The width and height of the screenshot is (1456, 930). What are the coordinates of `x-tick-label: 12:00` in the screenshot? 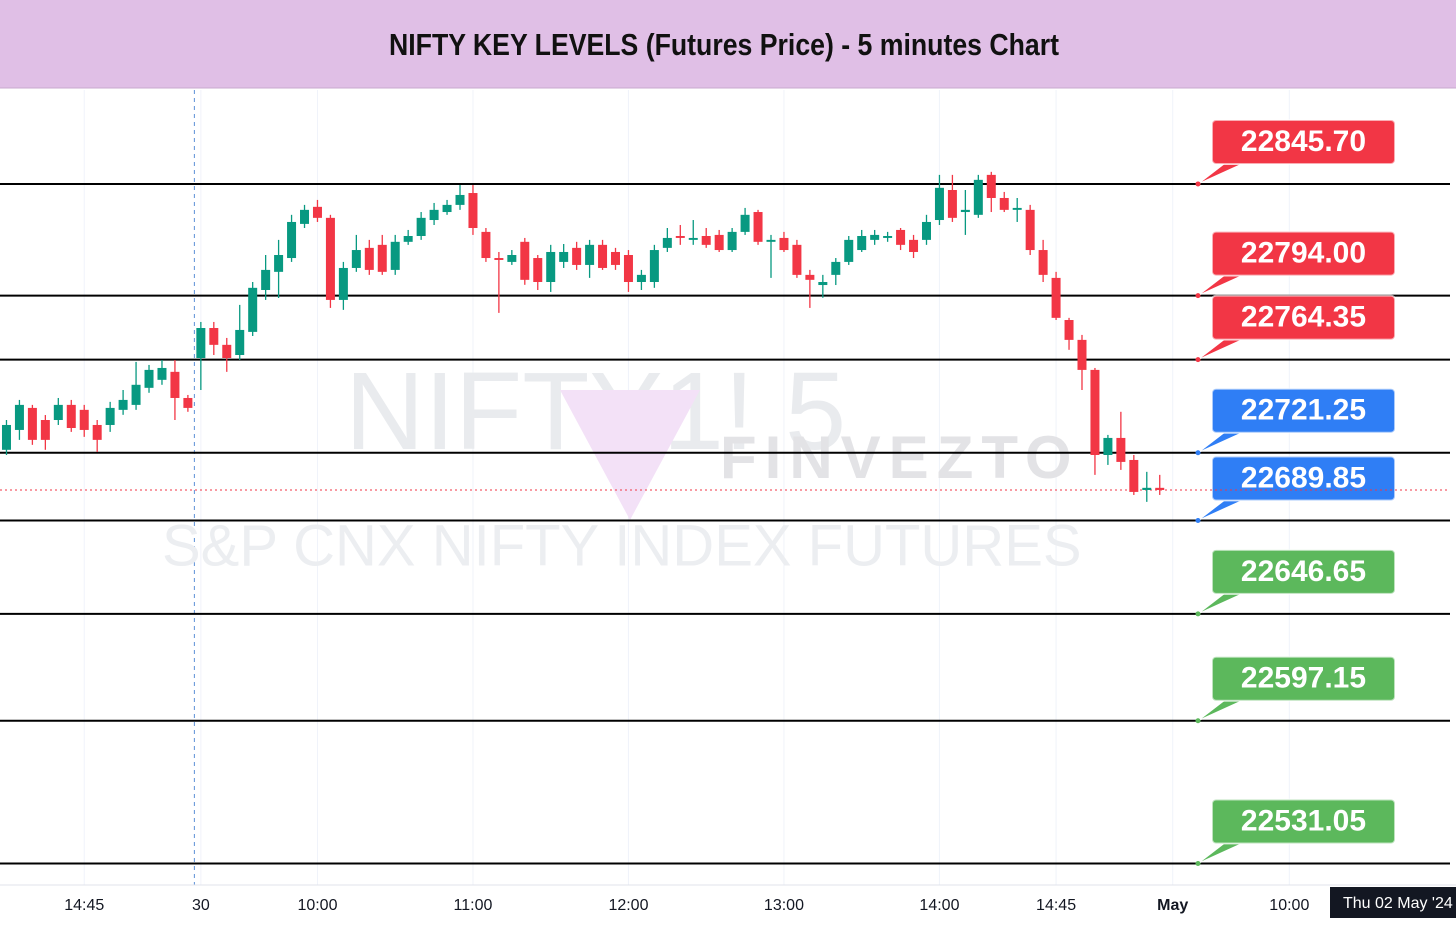 It's located at (628, 905).